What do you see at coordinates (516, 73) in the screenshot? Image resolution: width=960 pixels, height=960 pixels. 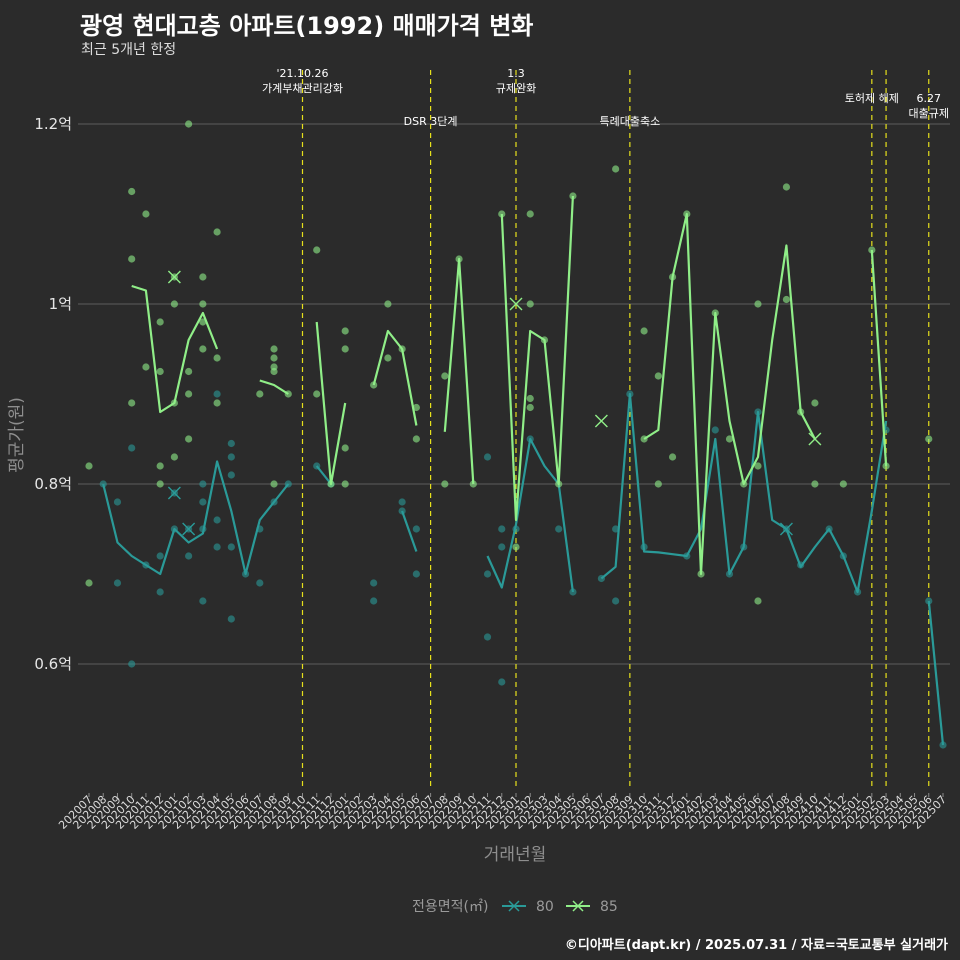 I see `event-label: 1.3` at bounding box center [516, 73].